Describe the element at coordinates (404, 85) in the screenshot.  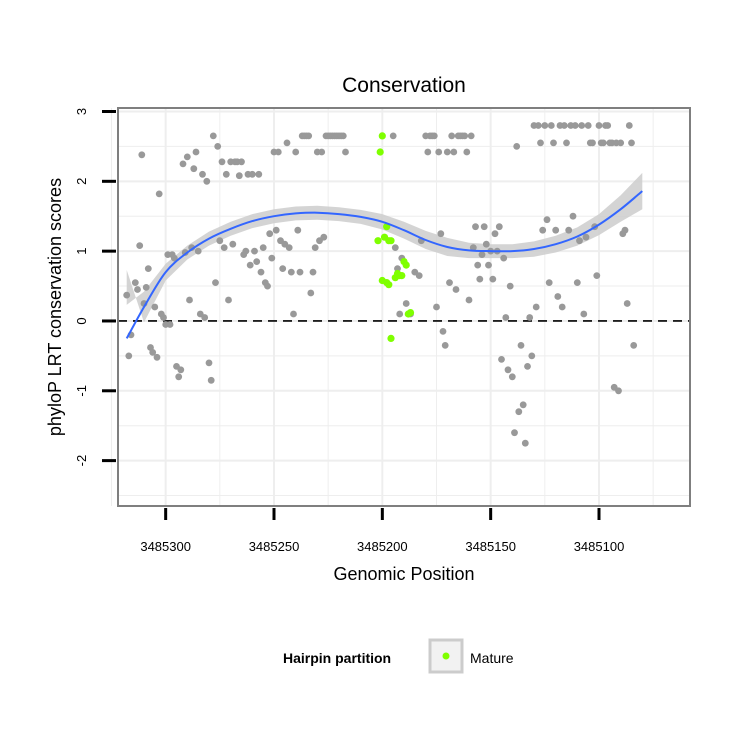
I see `chart-title: Conservation` at that location.